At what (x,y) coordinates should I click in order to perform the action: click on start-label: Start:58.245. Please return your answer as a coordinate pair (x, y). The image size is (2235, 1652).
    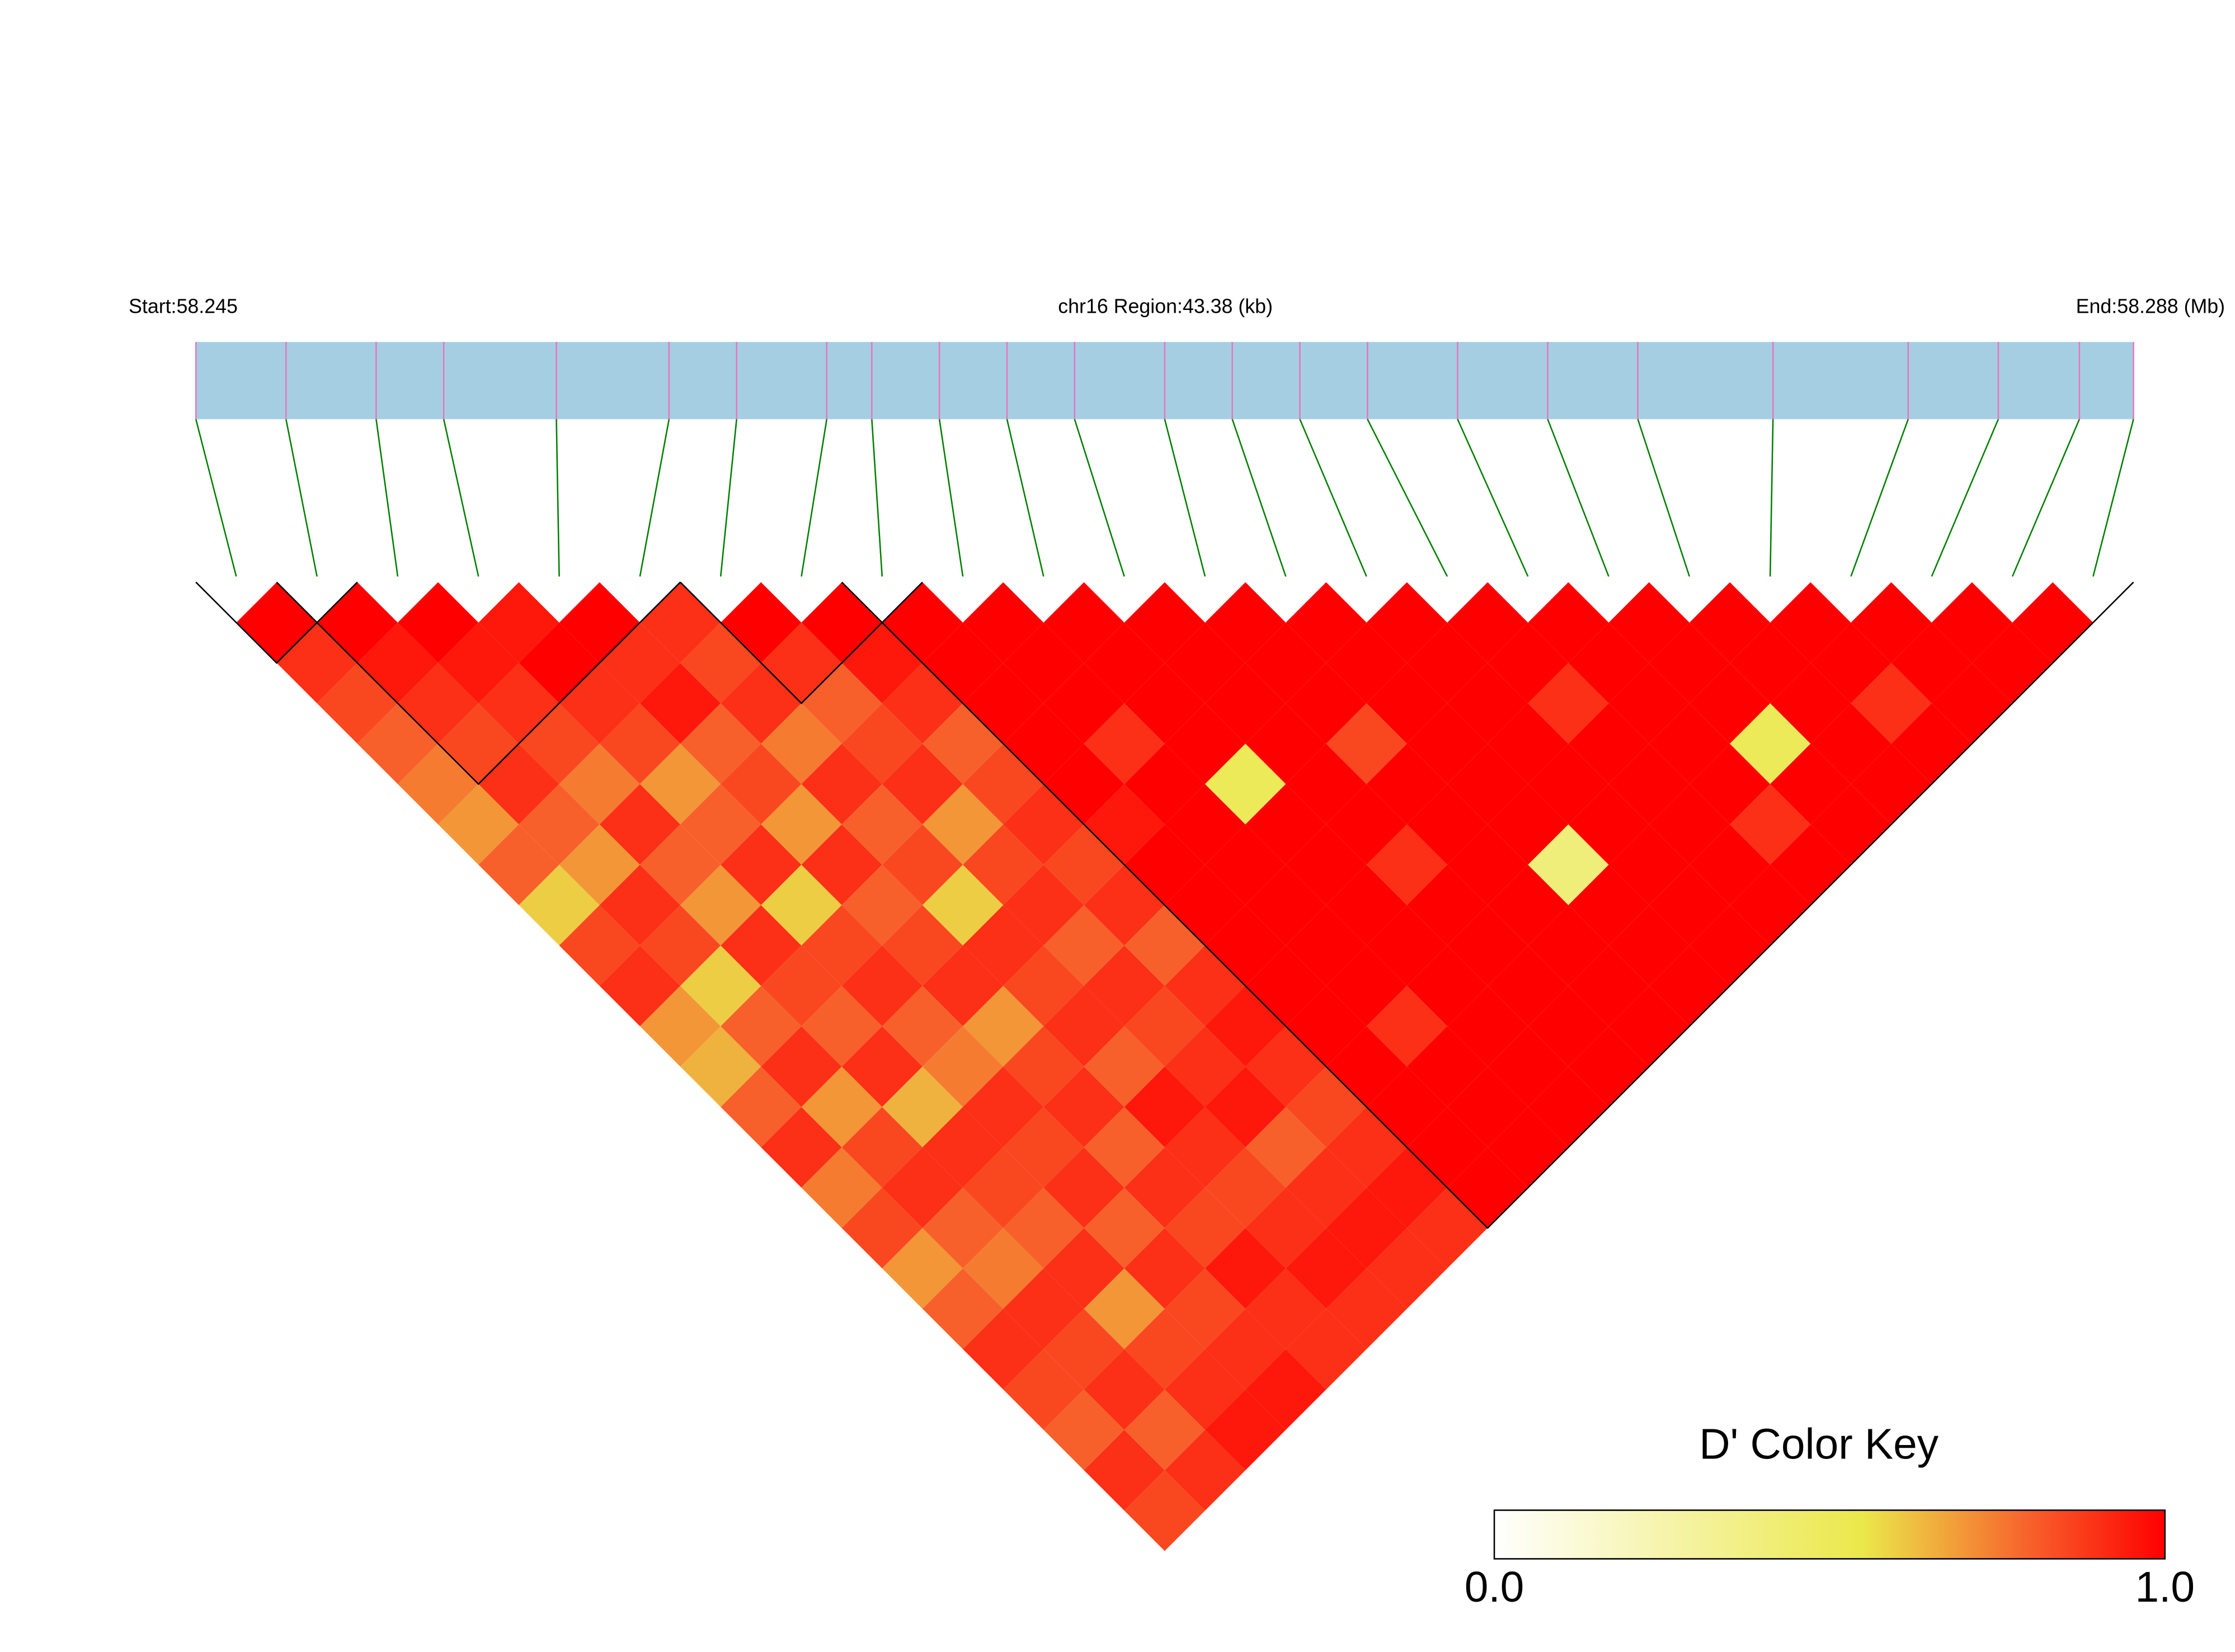
    Looking at the image, I should click on (183, 306).